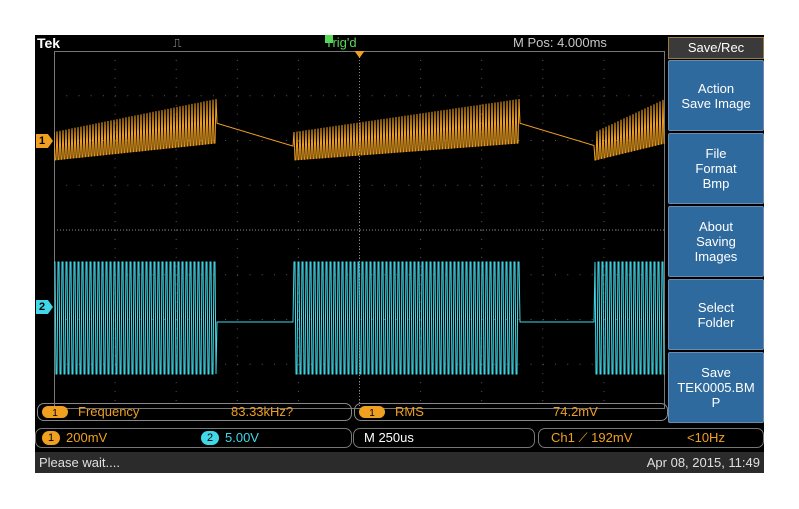  What do you see at coordinates (651, 438) in the screenshot?
I see `trigger-box: Ch1 ⟋ 192mV <10Hz` at bounding box center [651, 438].